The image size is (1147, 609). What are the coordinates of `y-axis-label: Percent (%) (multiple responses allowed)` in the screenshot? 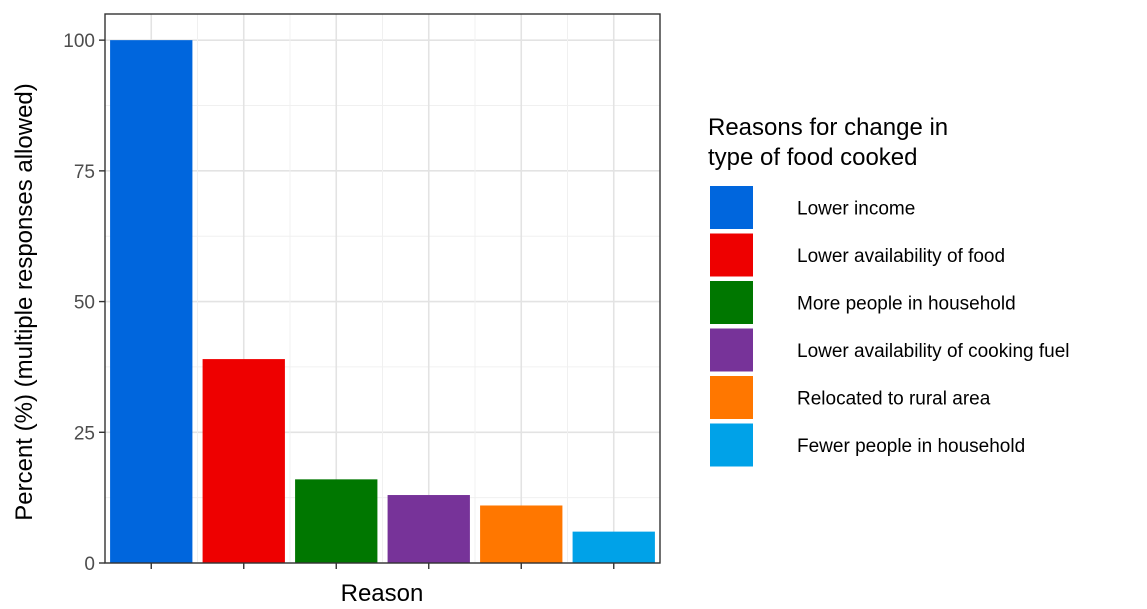 It's located at (24, 302).